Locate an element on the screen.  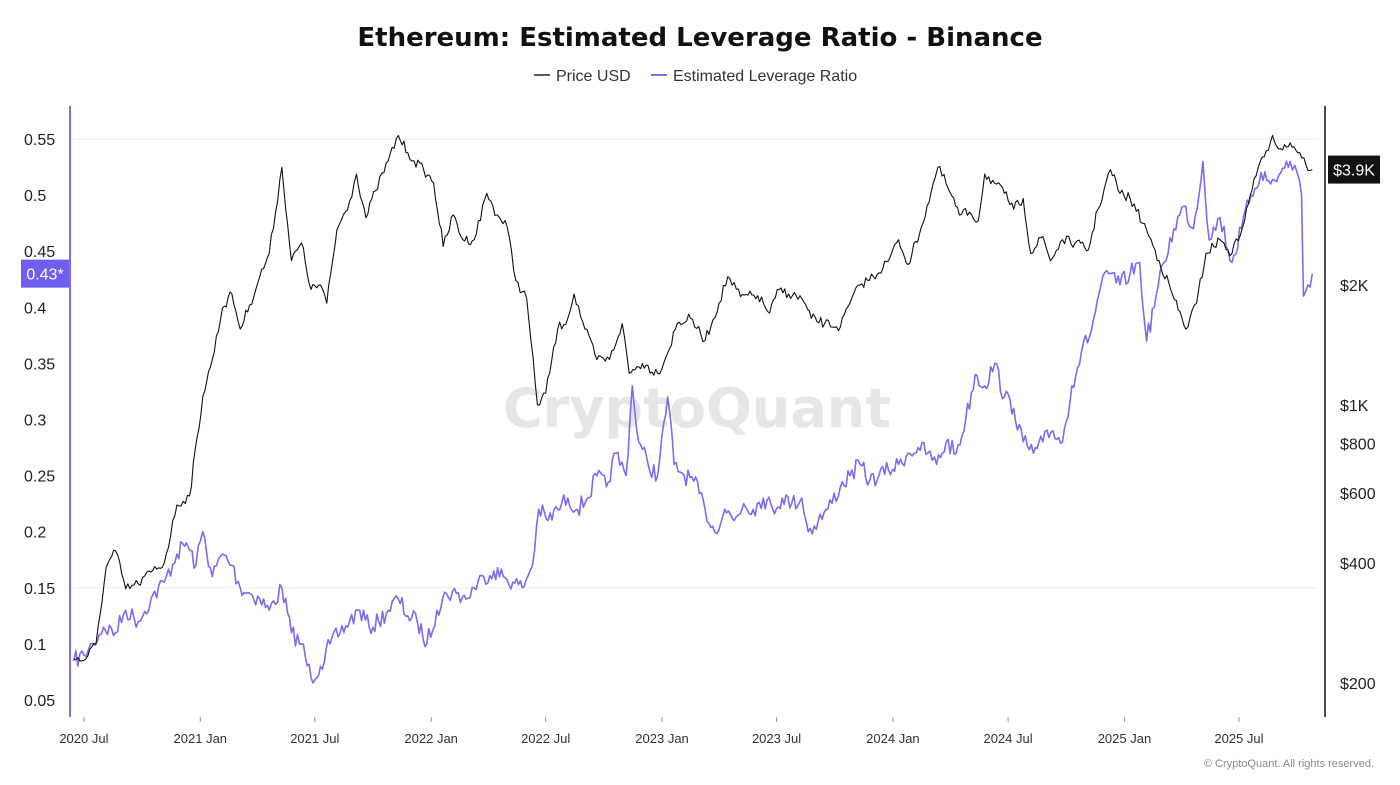
legend-price-label: Price USD is located at coordinates (593, 76).